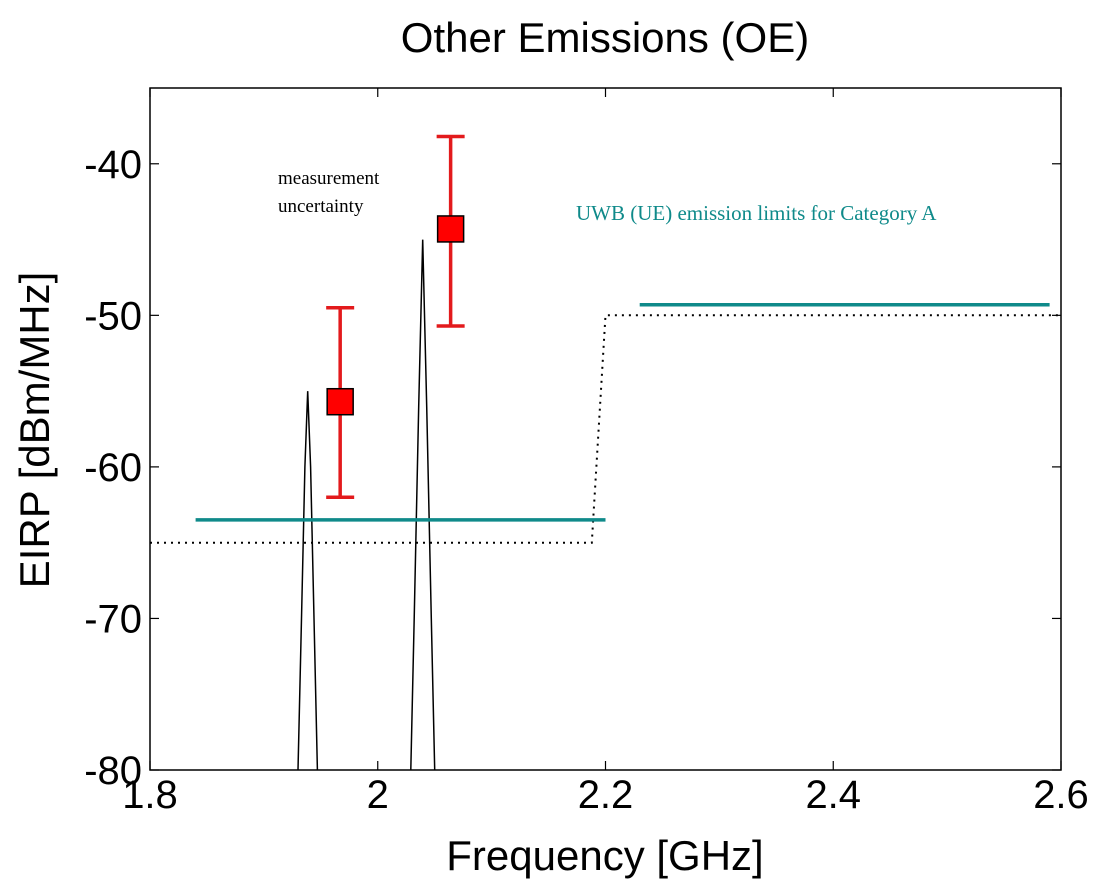 This screenshot has width=1101, height=881. What do you see at coordinates (113, 771) in the screenshot?
I see `y-tick-label: -80` at bounding box center [113, 771].